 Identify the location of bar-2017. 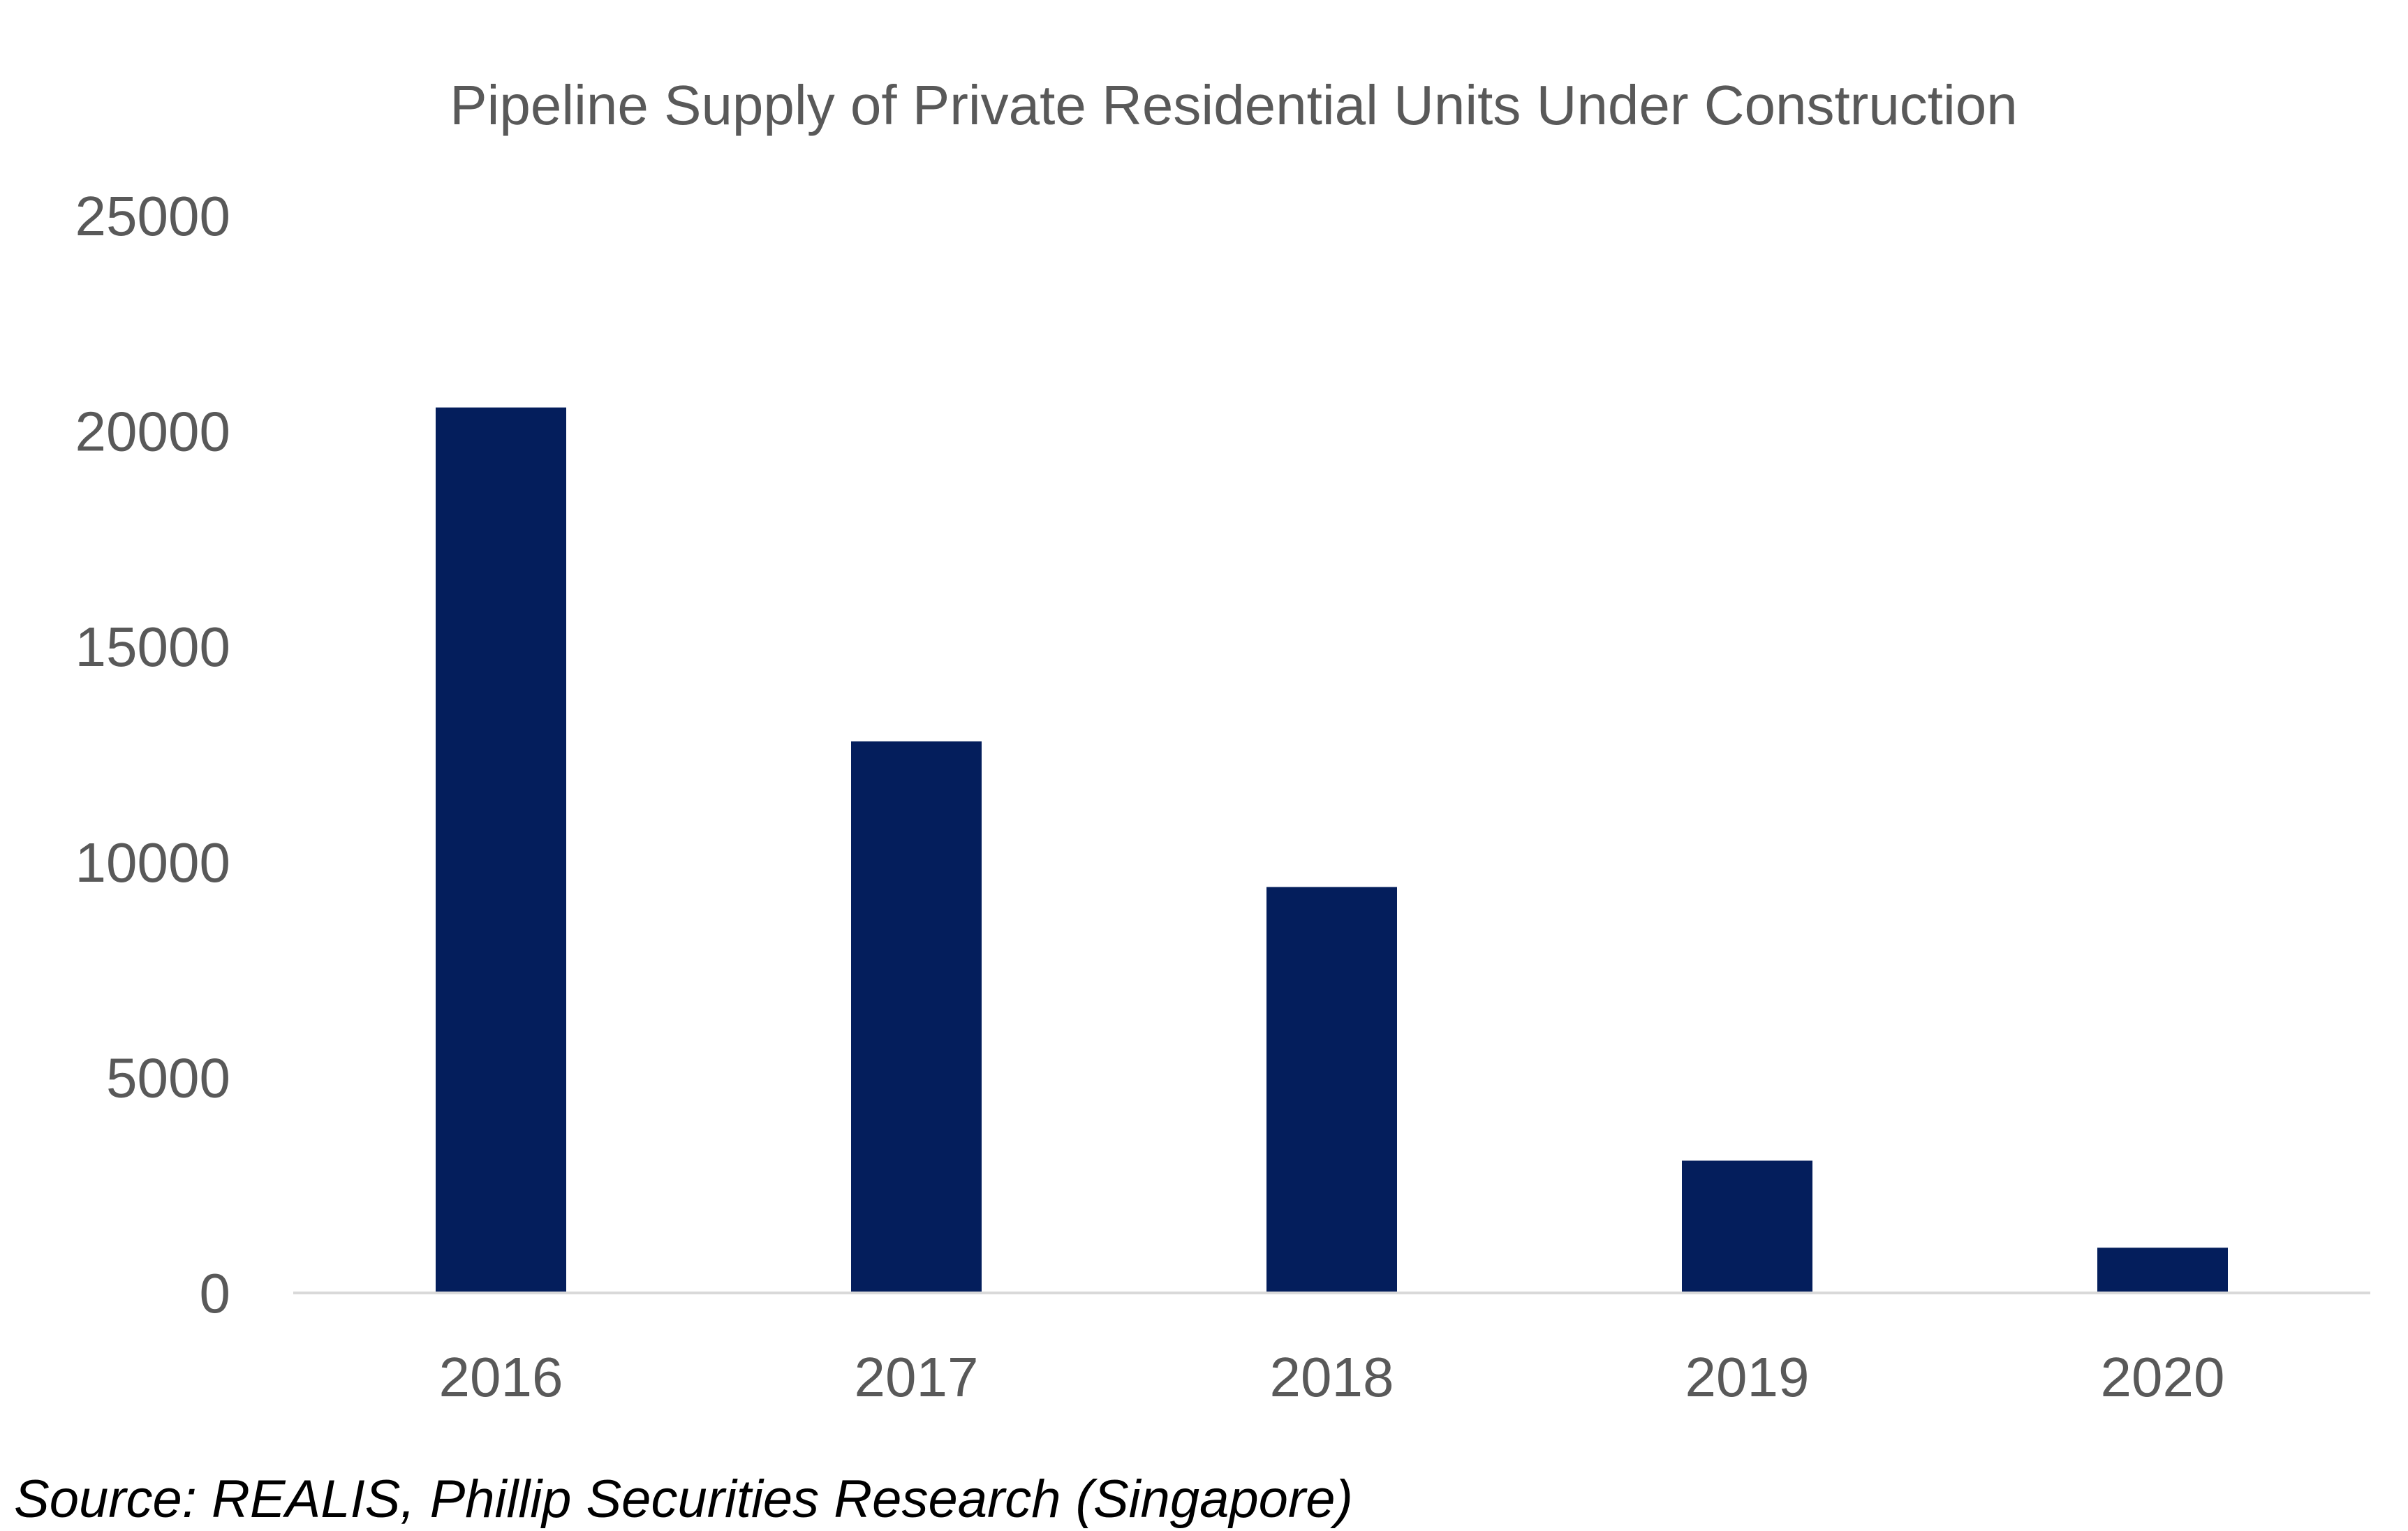
(917, 1017).